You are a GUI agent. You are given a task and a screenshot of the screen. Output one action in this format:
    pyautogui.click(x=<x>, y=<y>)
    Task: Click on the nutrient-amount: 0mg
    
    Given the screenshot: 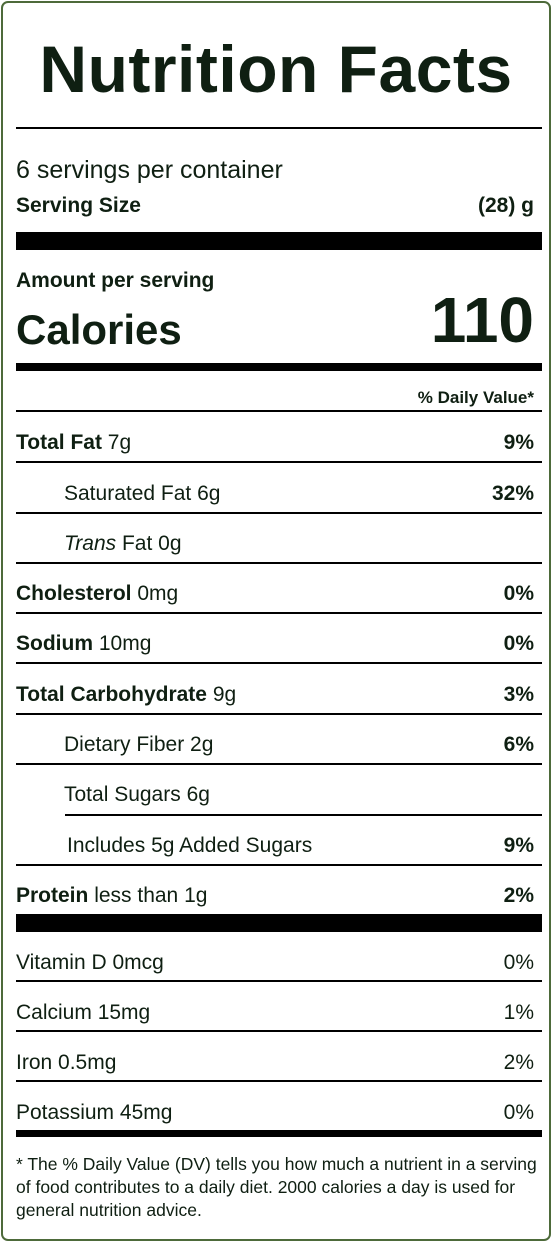 What is the action you would take?
    pyautogui.click(x=158, y=593)
    